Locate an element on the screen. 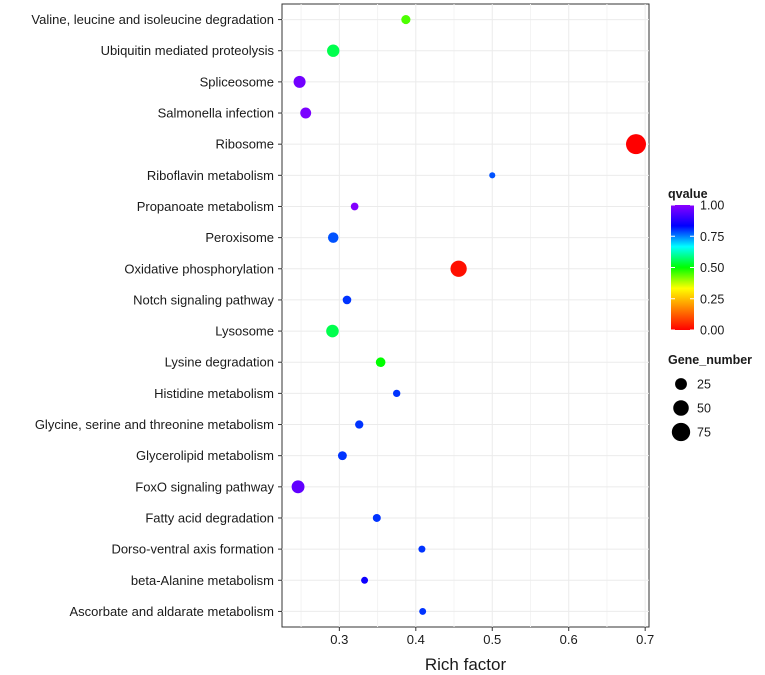  x-axis: 0.3 0.4 0.5 0.6 0.7 is located at coordinates (492, 637).